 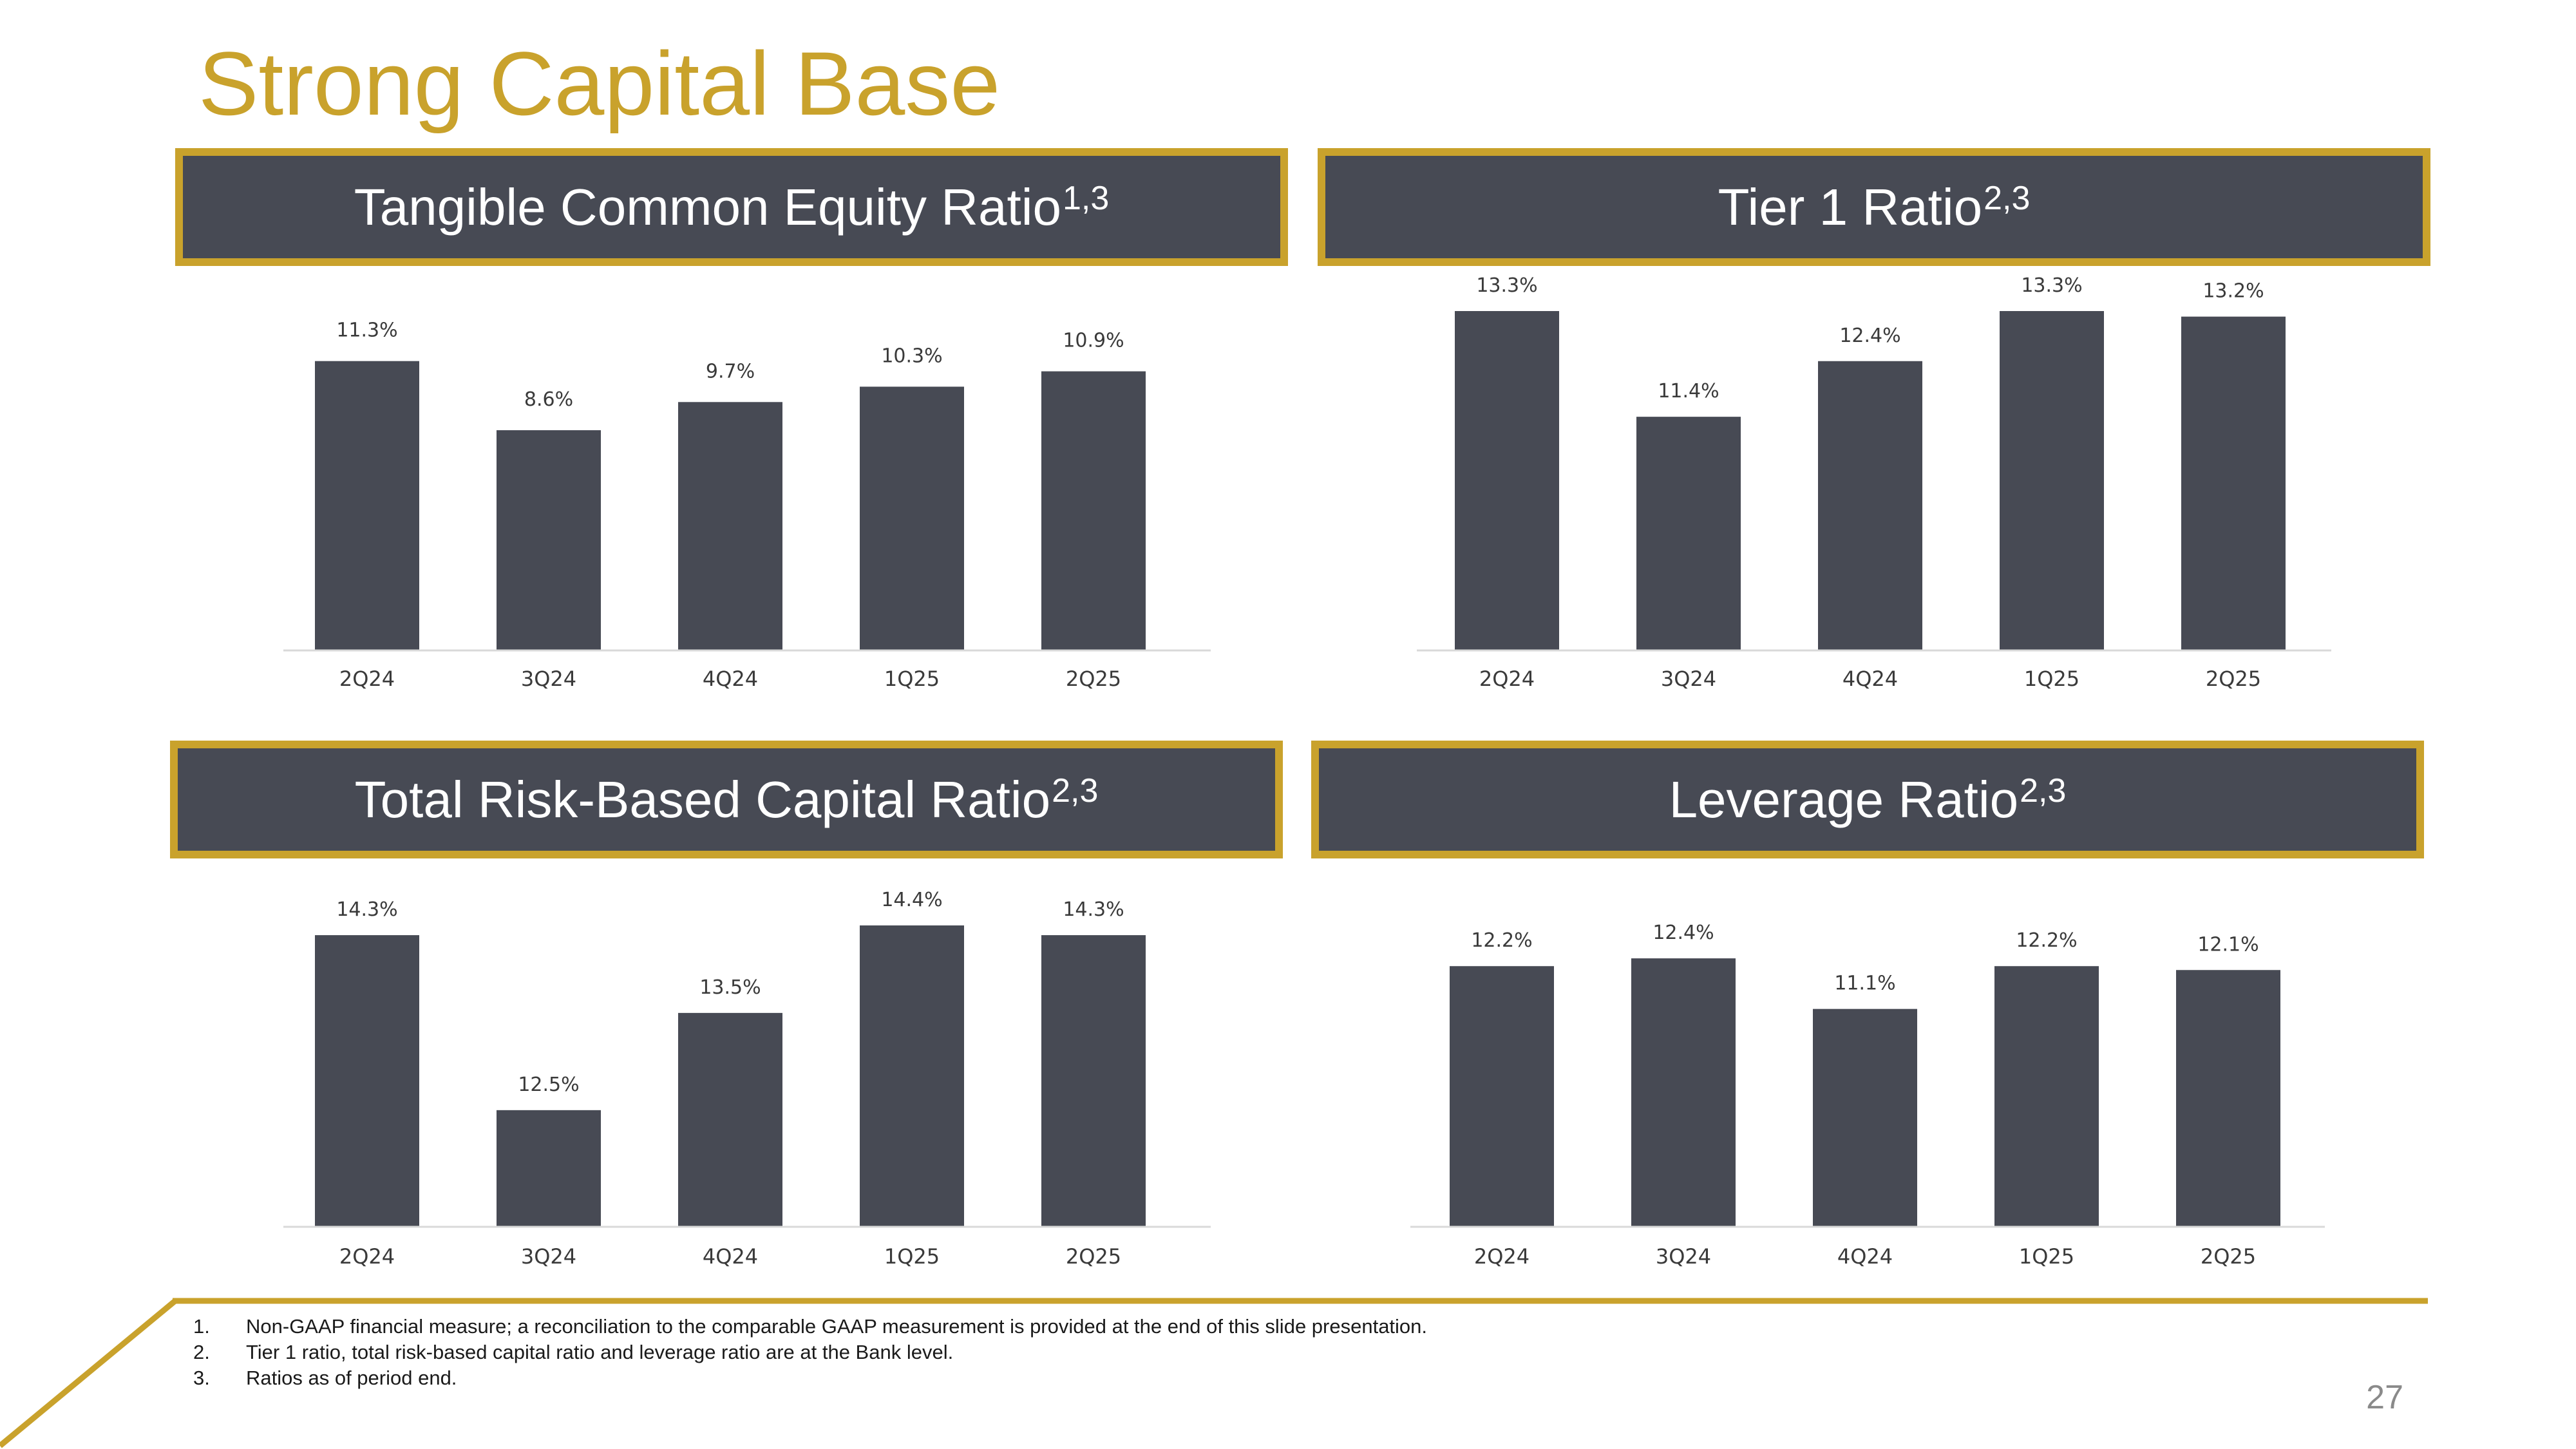 What do you see at coordinates (1844, 799) in the screenshot?
I see `panel-heading-text: Leverage Ratio` at bounding box center [1844, 799].